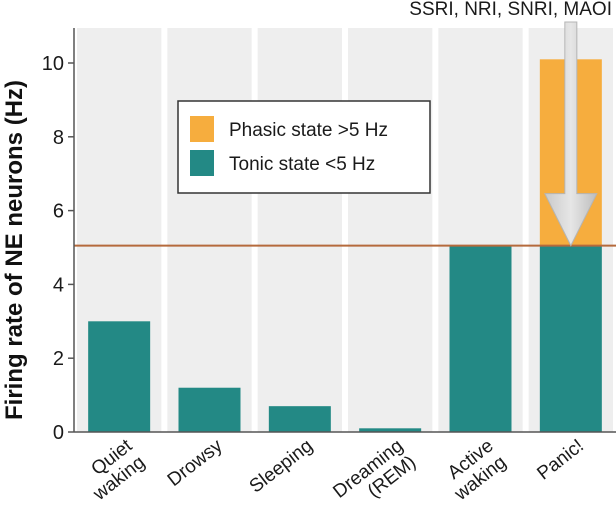  Describe the element at coordinates (14, 250) in the screenshot. I see `y-axis-title: Firing rate of NE neurons (Hz)` at that location.